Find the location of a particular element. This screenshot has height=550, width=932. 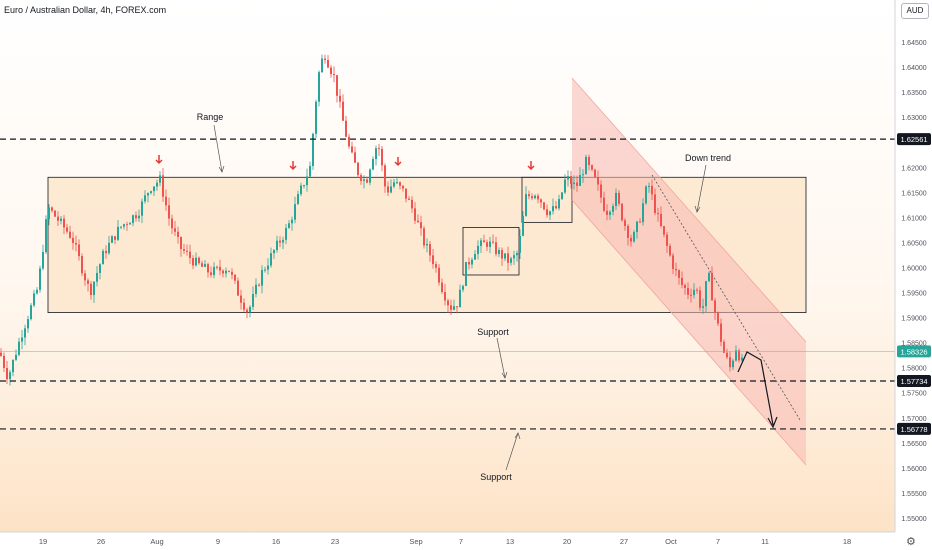

y-axis-panel is located at coordinates (914, 275).